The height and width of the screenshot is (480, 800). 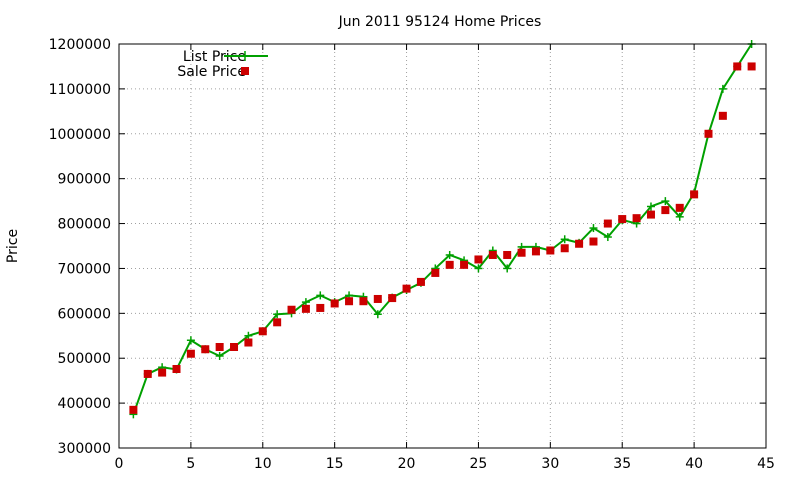 What do you see at coordinates (245, 71) in the screenshot?
I see `legend-marker-sale-price` at bounding box center [245, 71].